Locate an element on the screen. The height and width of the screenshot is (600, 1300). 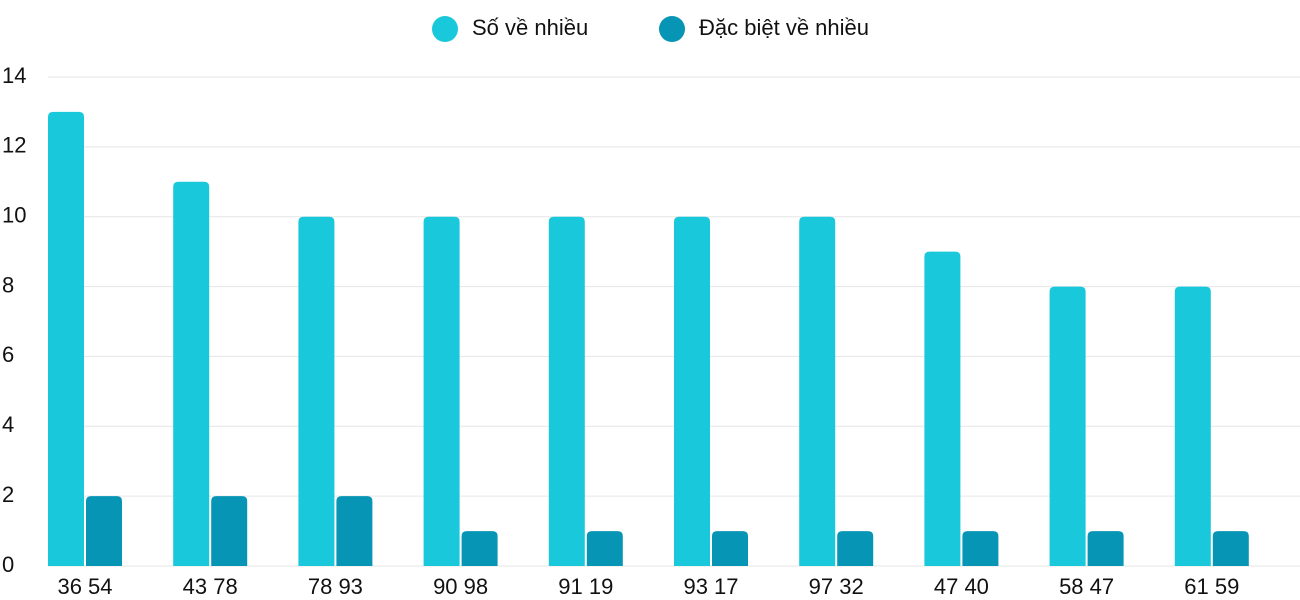
y-tick-label: 8 is located at coordinates (8, 284).